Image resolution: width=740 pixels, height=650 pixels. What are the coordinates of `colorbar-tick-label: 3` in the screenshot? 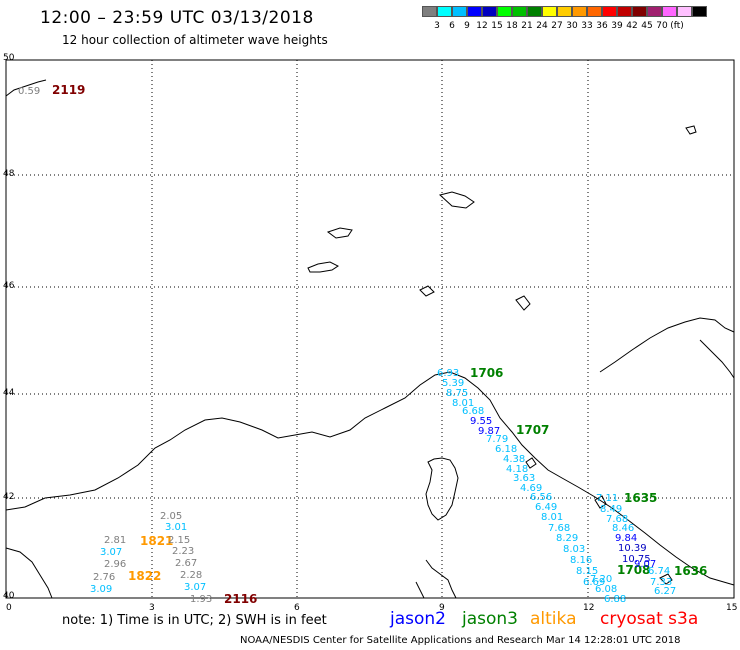 It's located at (437, 26).